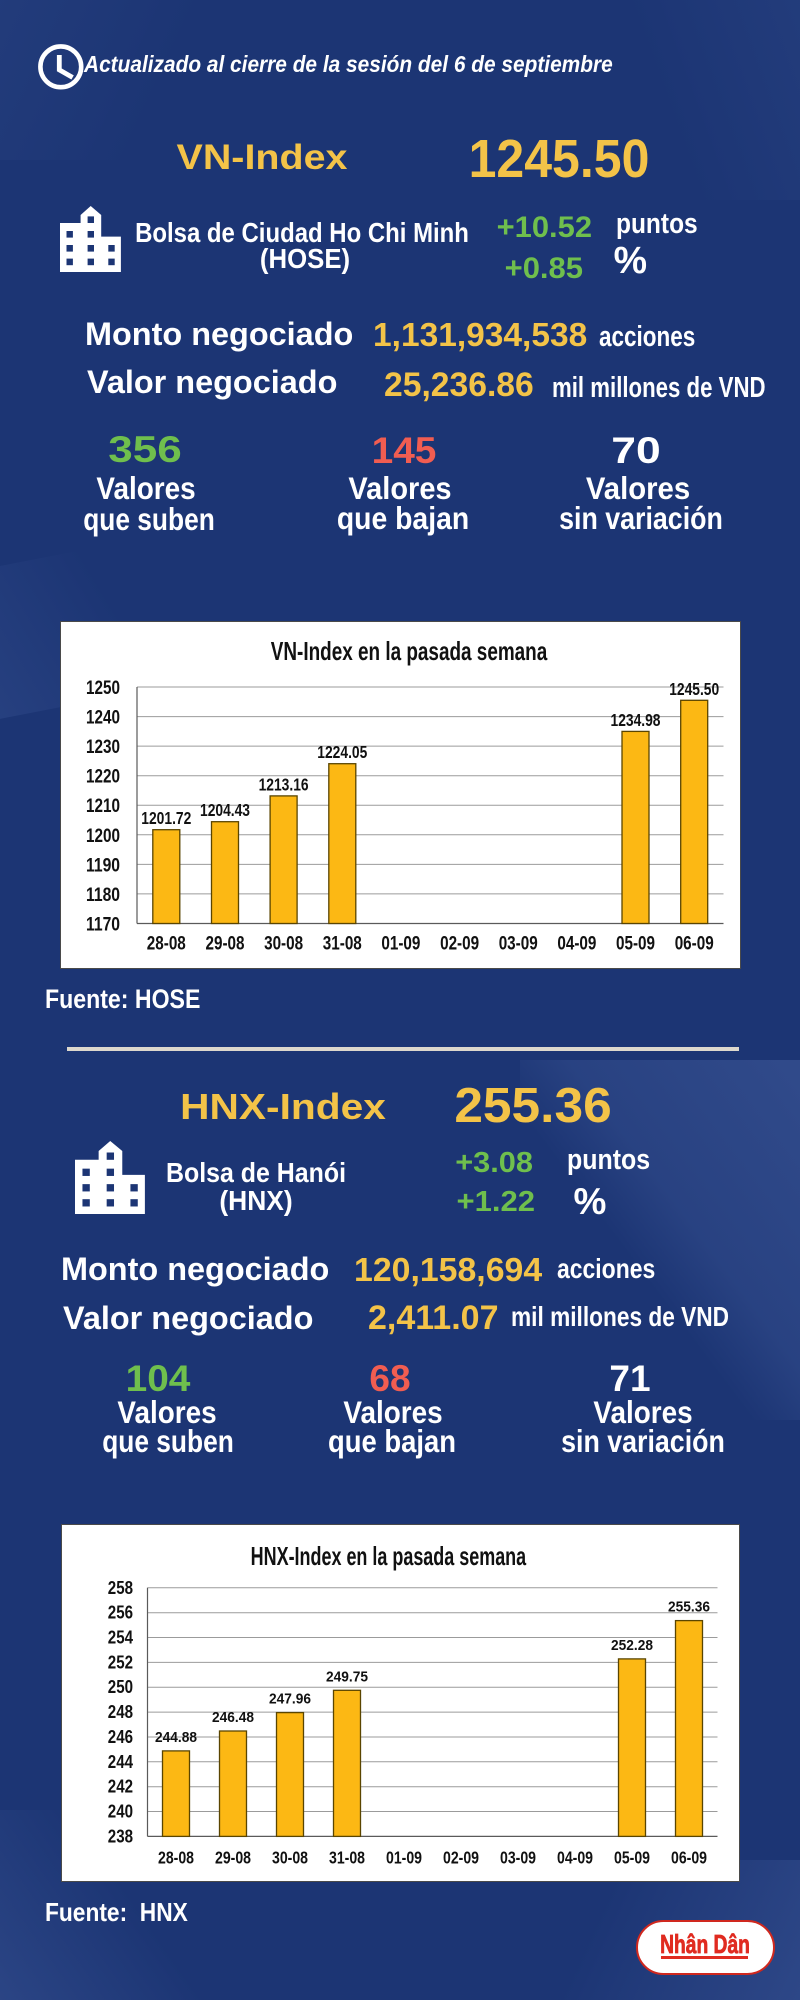 The image size is (800, 2000). Describe the element at coordinates (176, 1738) in the screenshot. I see `svg-text: 244.88` at that location.